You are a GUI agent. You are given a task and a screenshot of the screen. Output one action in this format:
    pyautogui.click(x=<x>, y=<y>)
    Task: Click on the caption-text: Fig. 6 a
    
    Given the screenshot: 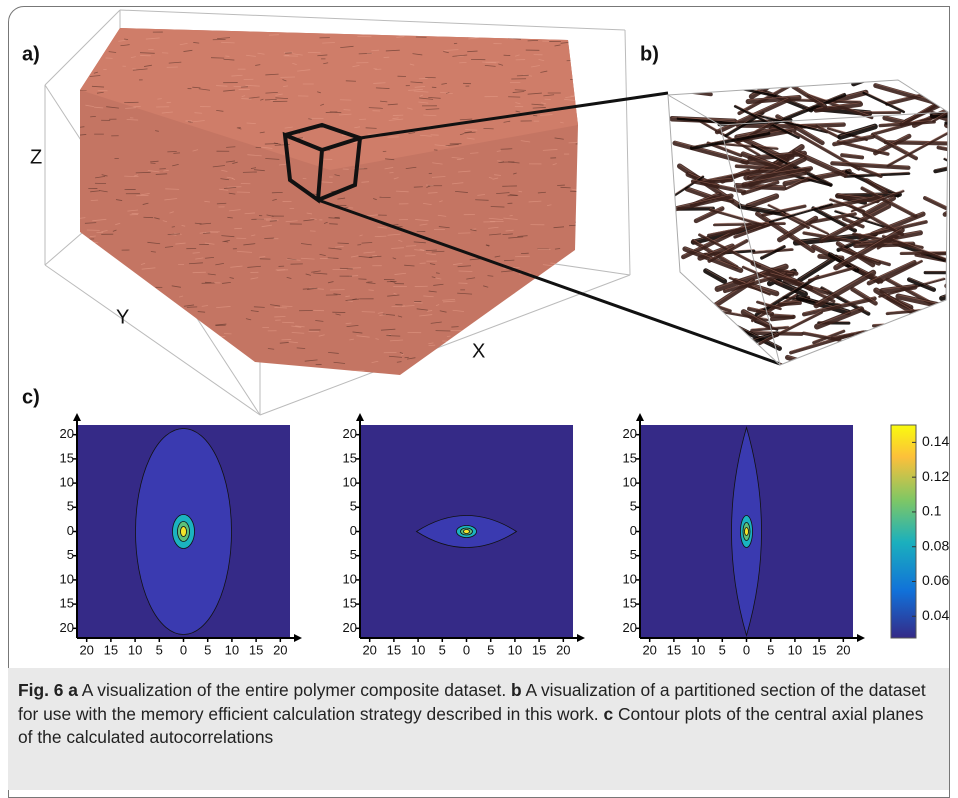 What is the action you would take?
    pyautogui.click(x=48, y=690)
    